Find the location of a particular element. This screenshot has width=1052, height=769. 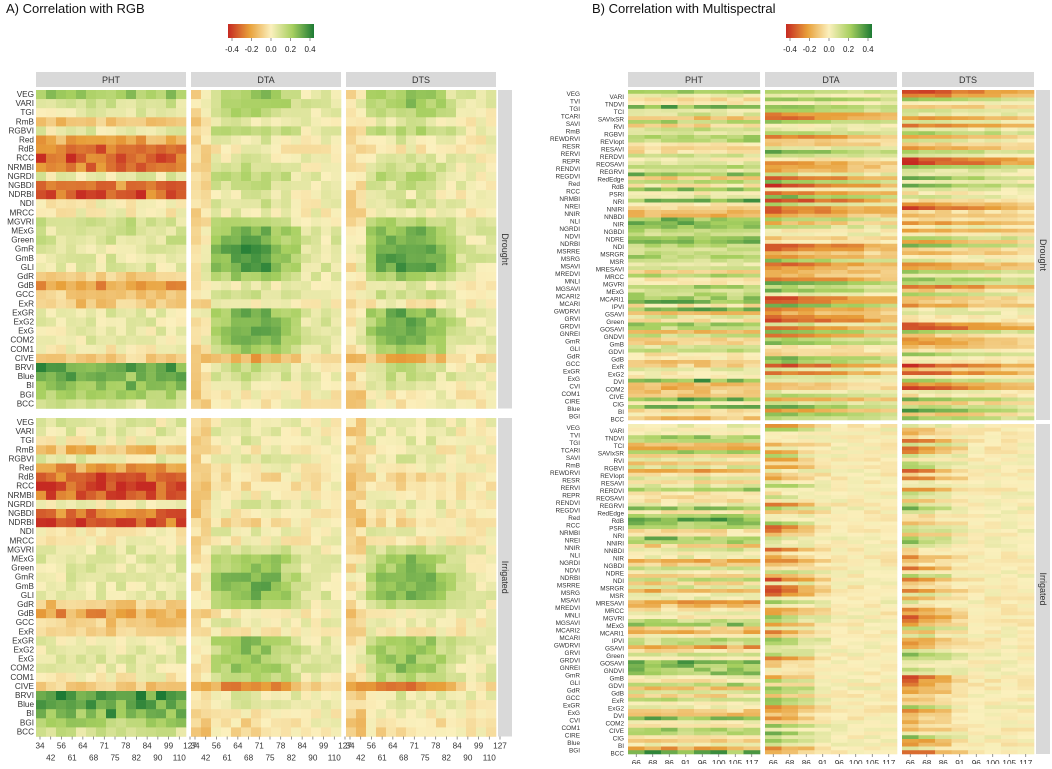

x-tick-label: 78 is located at coordinates (281, 746).